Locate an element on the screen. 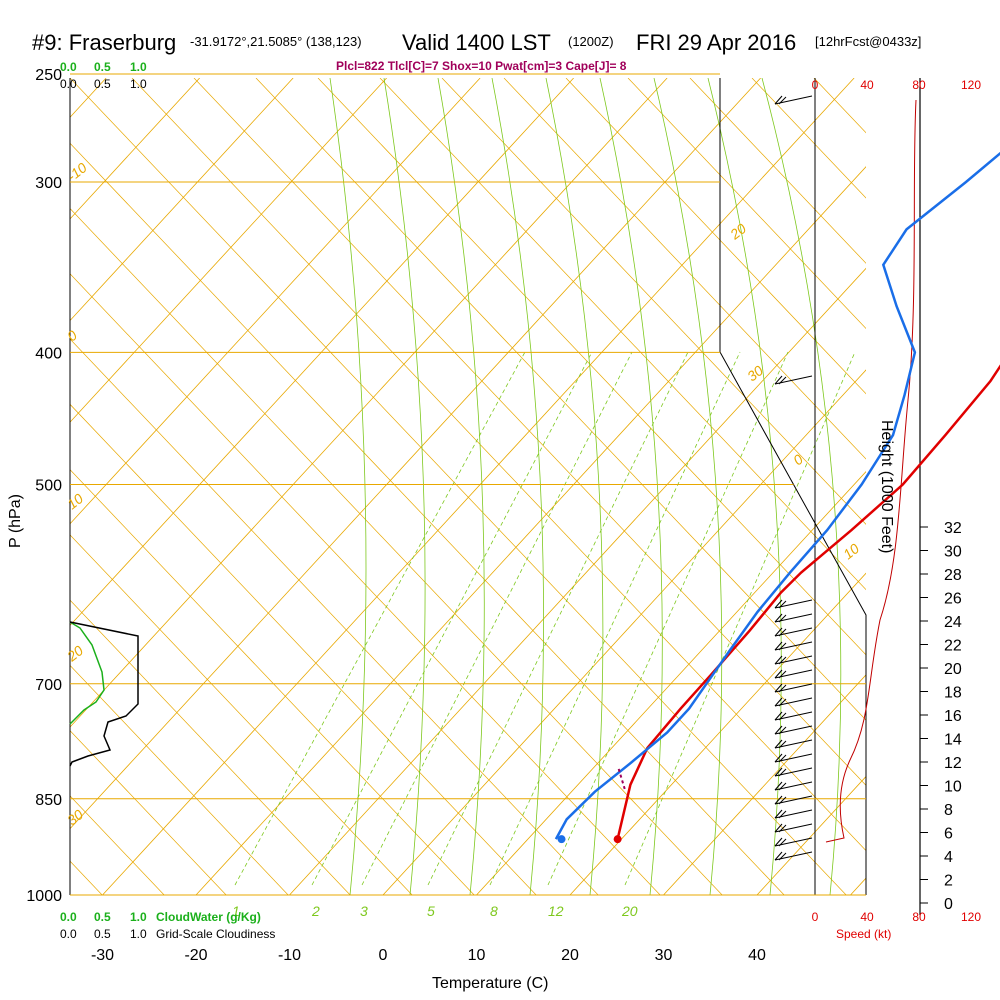 The image size is (1000, 1000). cloud-scale-bottom-black: 0.0 is located at coordinates (68, 934).